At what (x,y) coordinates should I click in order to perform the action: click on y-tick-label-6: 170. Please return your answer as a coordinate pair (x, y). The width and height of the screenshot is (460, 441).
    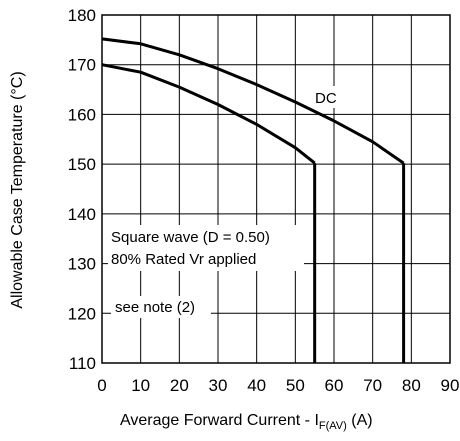
    Looking at the image, I should click on (82, 65).